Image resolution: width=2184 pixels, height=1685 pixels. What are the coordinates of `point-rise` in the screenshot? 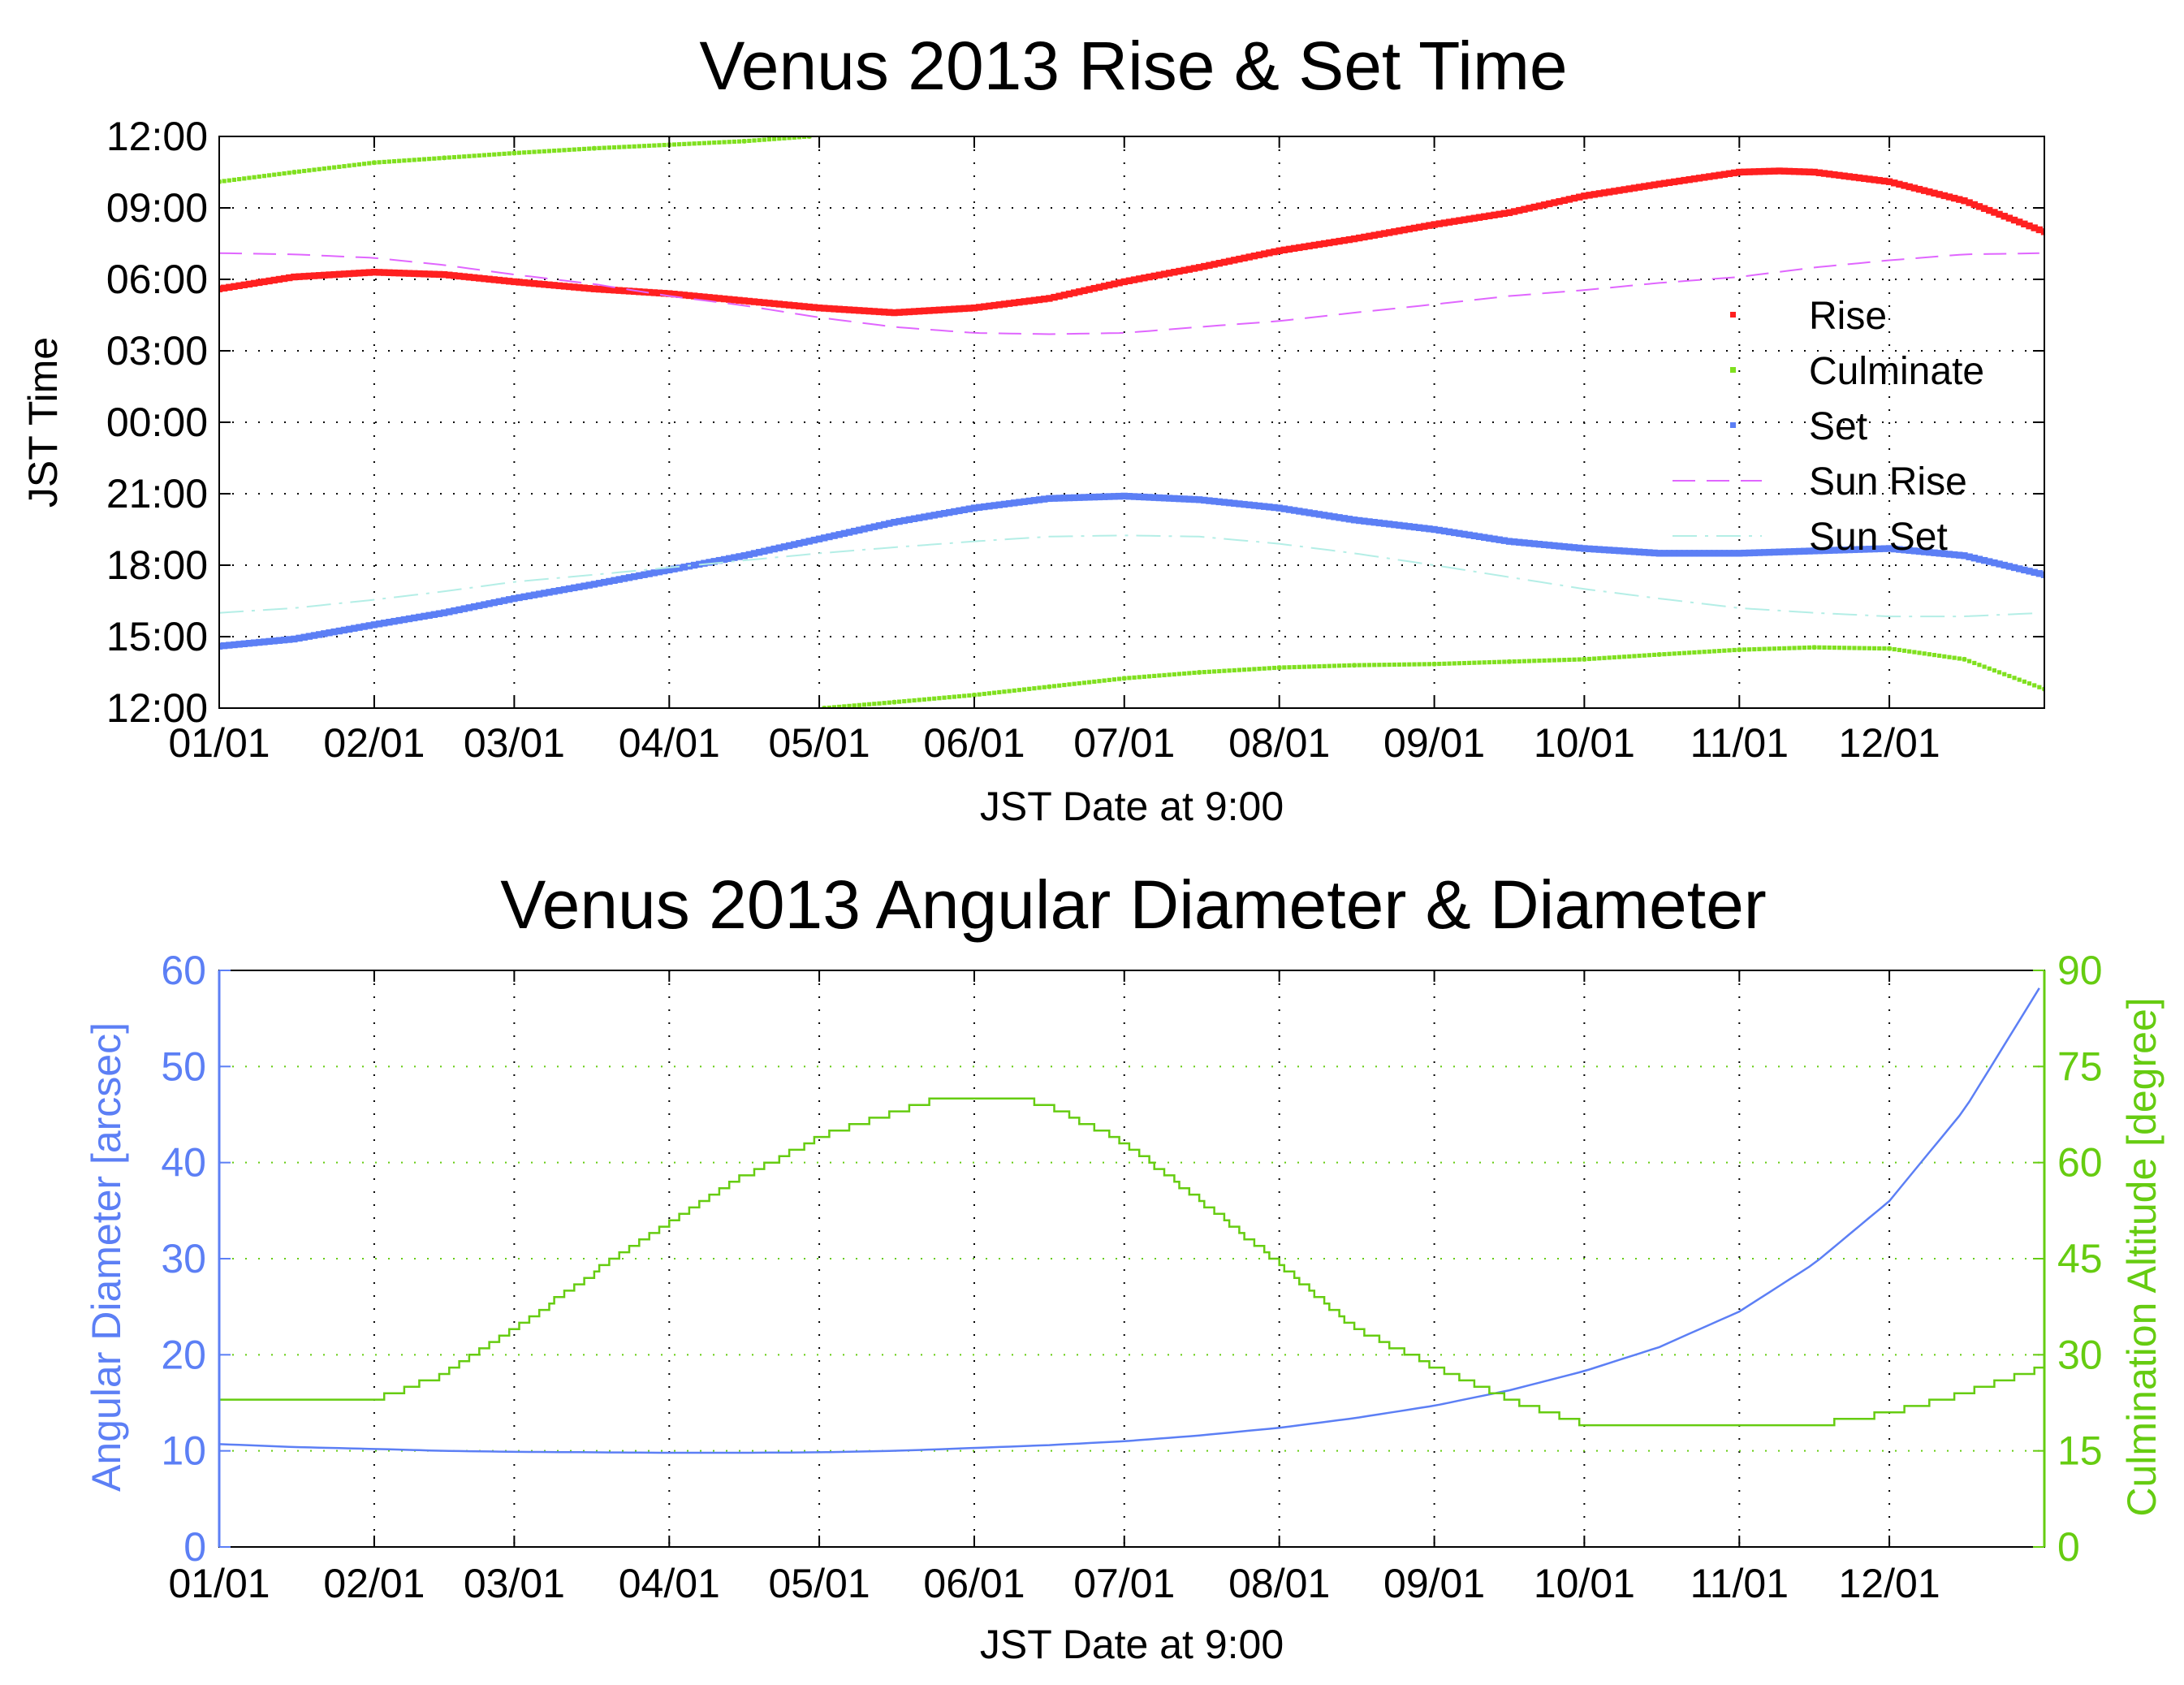 It's located at (514, 281).